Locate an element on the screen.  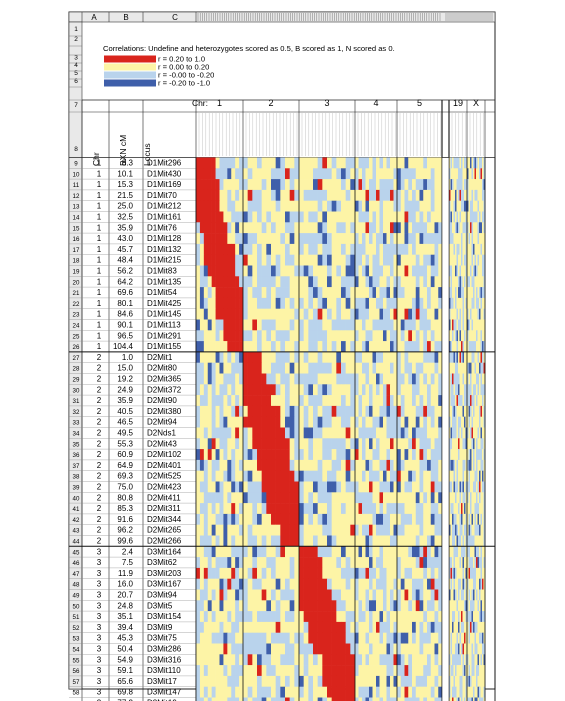
row-chr: 1 is located at coordinates (99, 335).